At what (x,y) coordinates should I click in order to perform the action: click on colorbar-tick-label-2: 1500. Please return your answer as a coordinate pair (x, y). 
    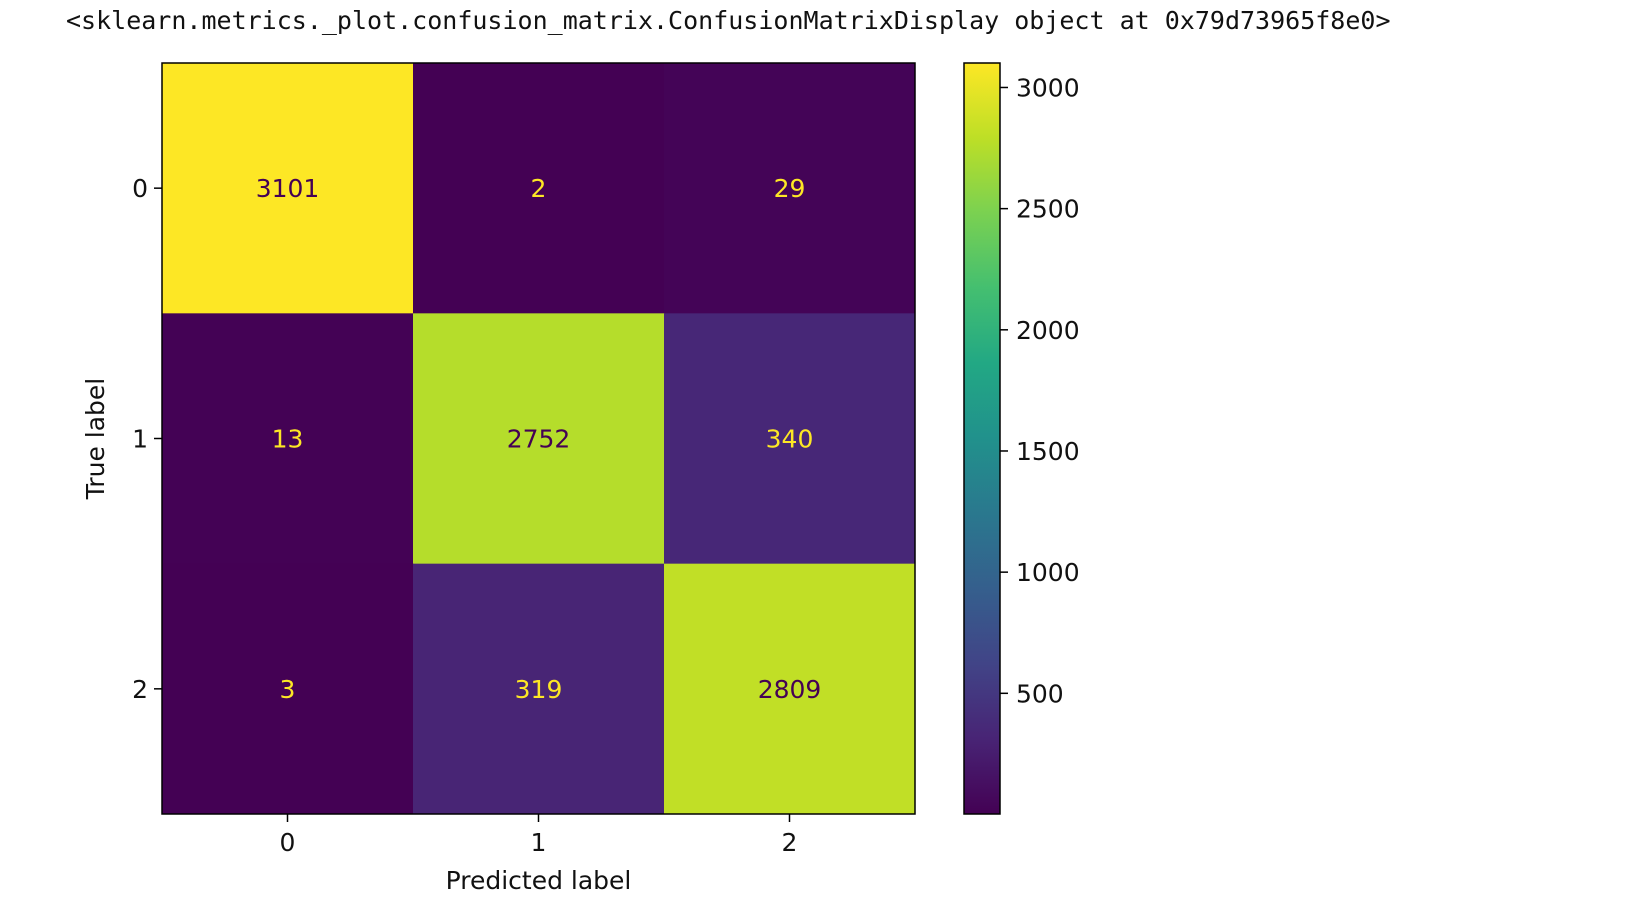
    Looking at the image, I should click on (1048, 451).